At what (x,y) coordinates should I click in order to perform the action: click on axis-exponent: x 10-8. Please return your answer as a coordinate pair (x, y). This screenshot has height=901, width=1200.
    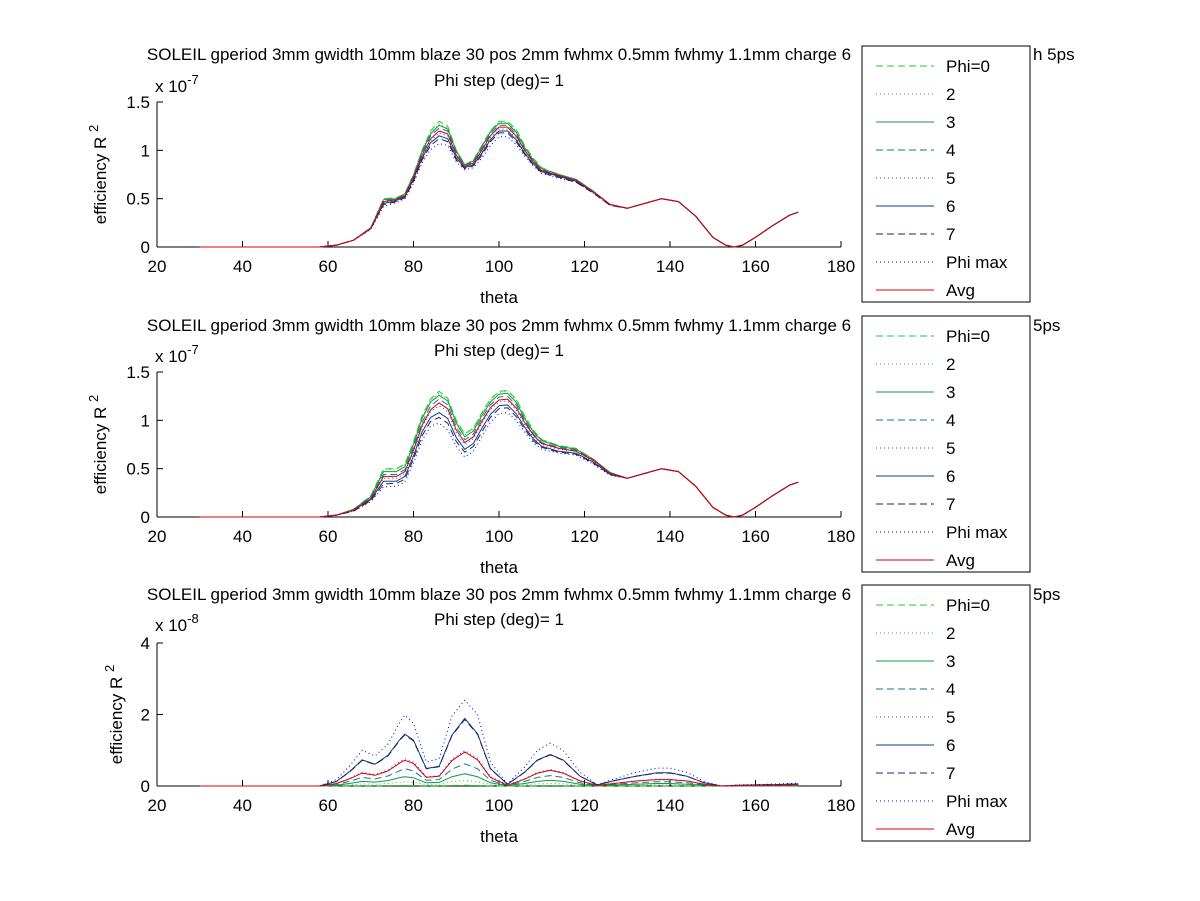
    Looking at the image, I should click on (177, 623).